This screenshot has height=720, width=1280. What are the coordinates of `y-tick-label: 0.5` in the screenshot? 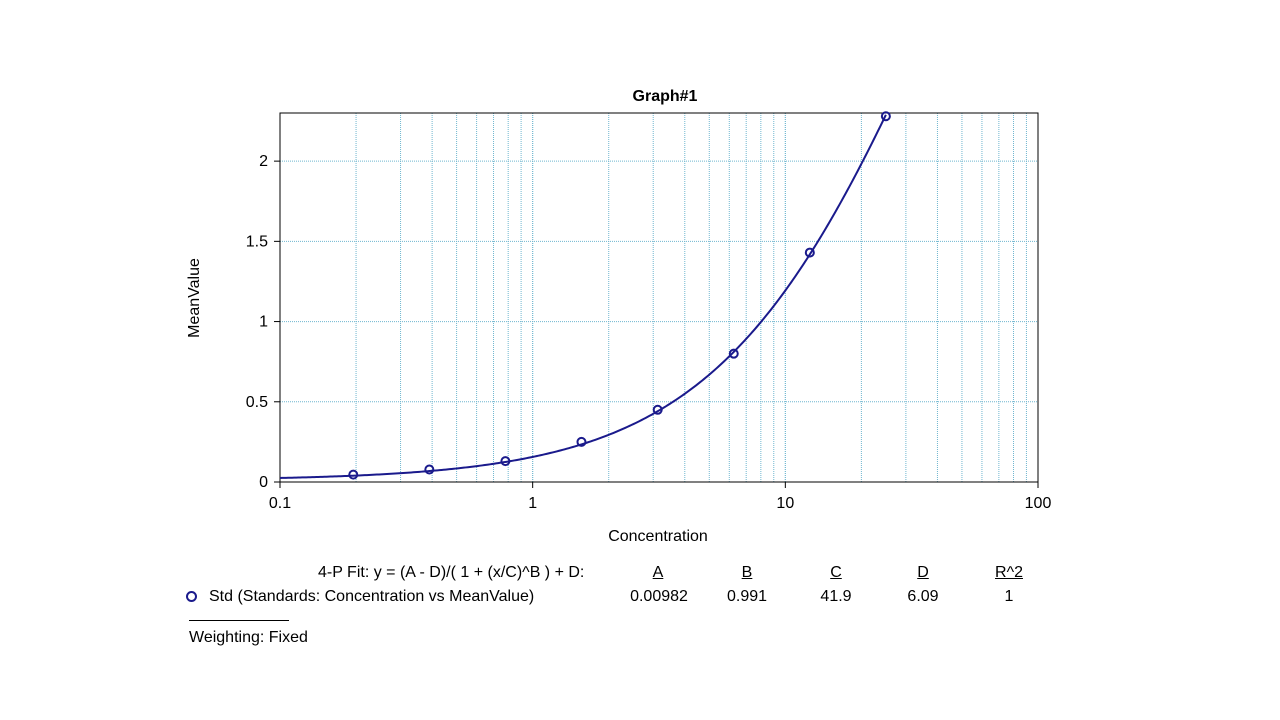 It's located at (257, 402).